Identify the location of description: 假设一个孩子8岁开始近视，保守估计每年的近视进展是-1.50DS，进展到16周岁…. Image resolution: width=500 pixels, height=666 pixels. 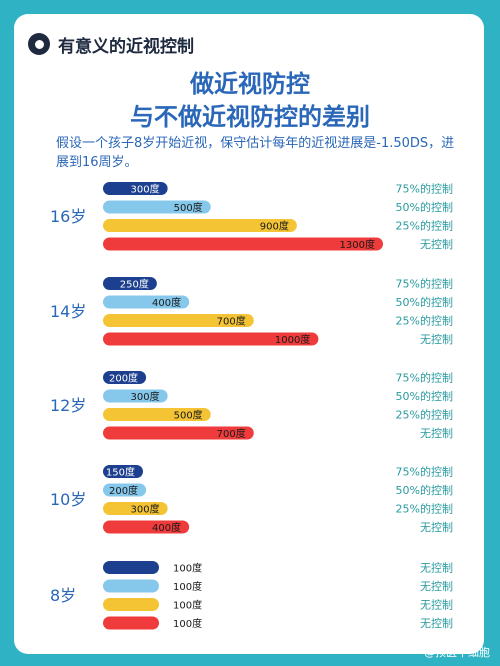
(255, 153).